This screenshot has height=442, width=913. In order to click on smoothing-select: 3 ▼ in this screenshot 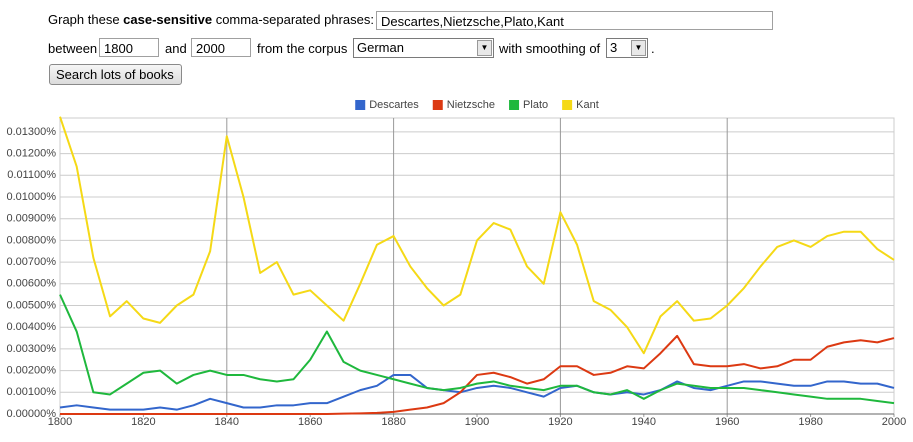, I will do `click(627, 48)`.